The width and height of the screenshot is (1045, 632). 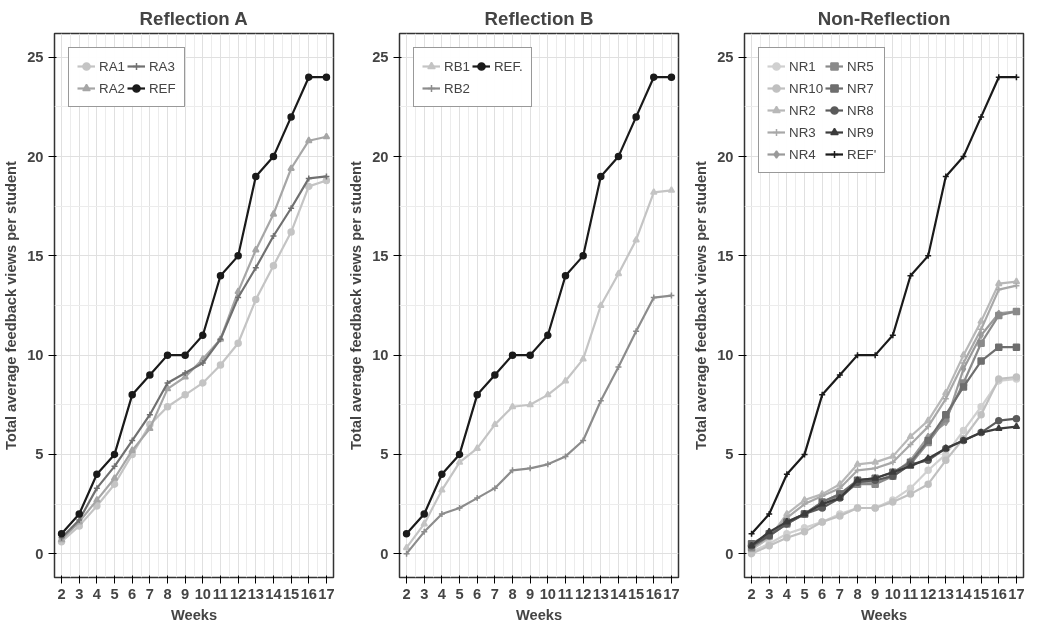 I want to click on legend-label: NR3, so click(x=802, y=132).